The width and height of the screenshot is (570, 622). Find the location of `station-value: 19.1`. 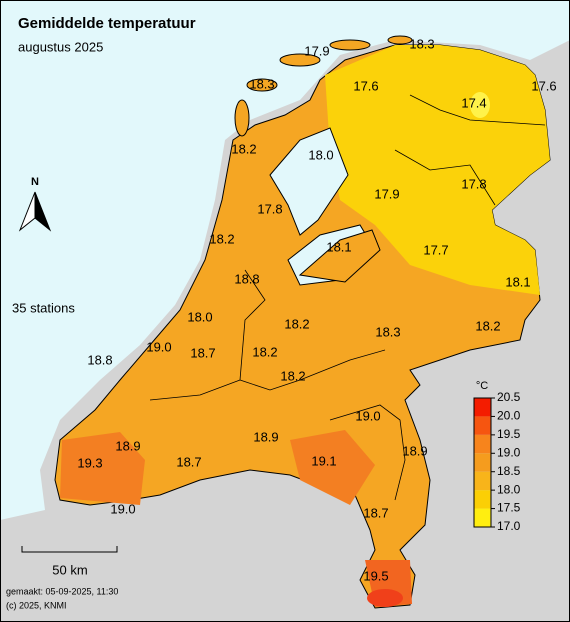

station-value: 19.1 is located at coordinates (323, 460).